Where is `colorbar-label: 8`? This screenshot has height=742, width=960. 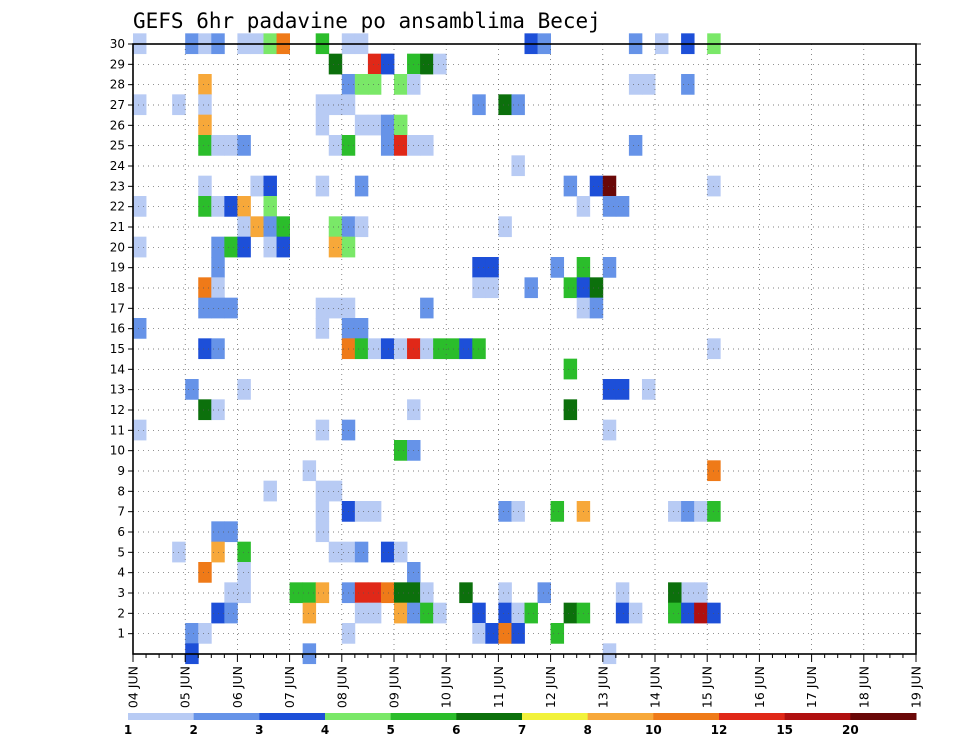 colorbar-label: 8 is located at coordinates (587, 730).